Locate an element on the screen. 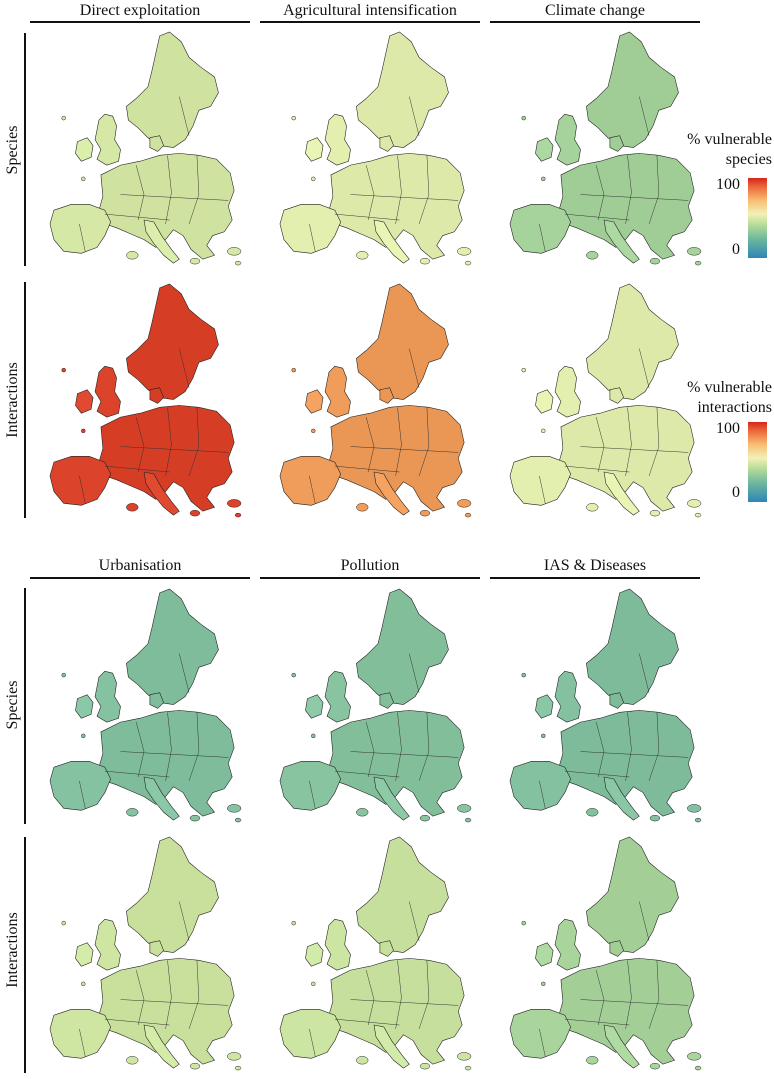 This screenshot has width=774, height=1079. row-rule is located at coordinates (25, 955).